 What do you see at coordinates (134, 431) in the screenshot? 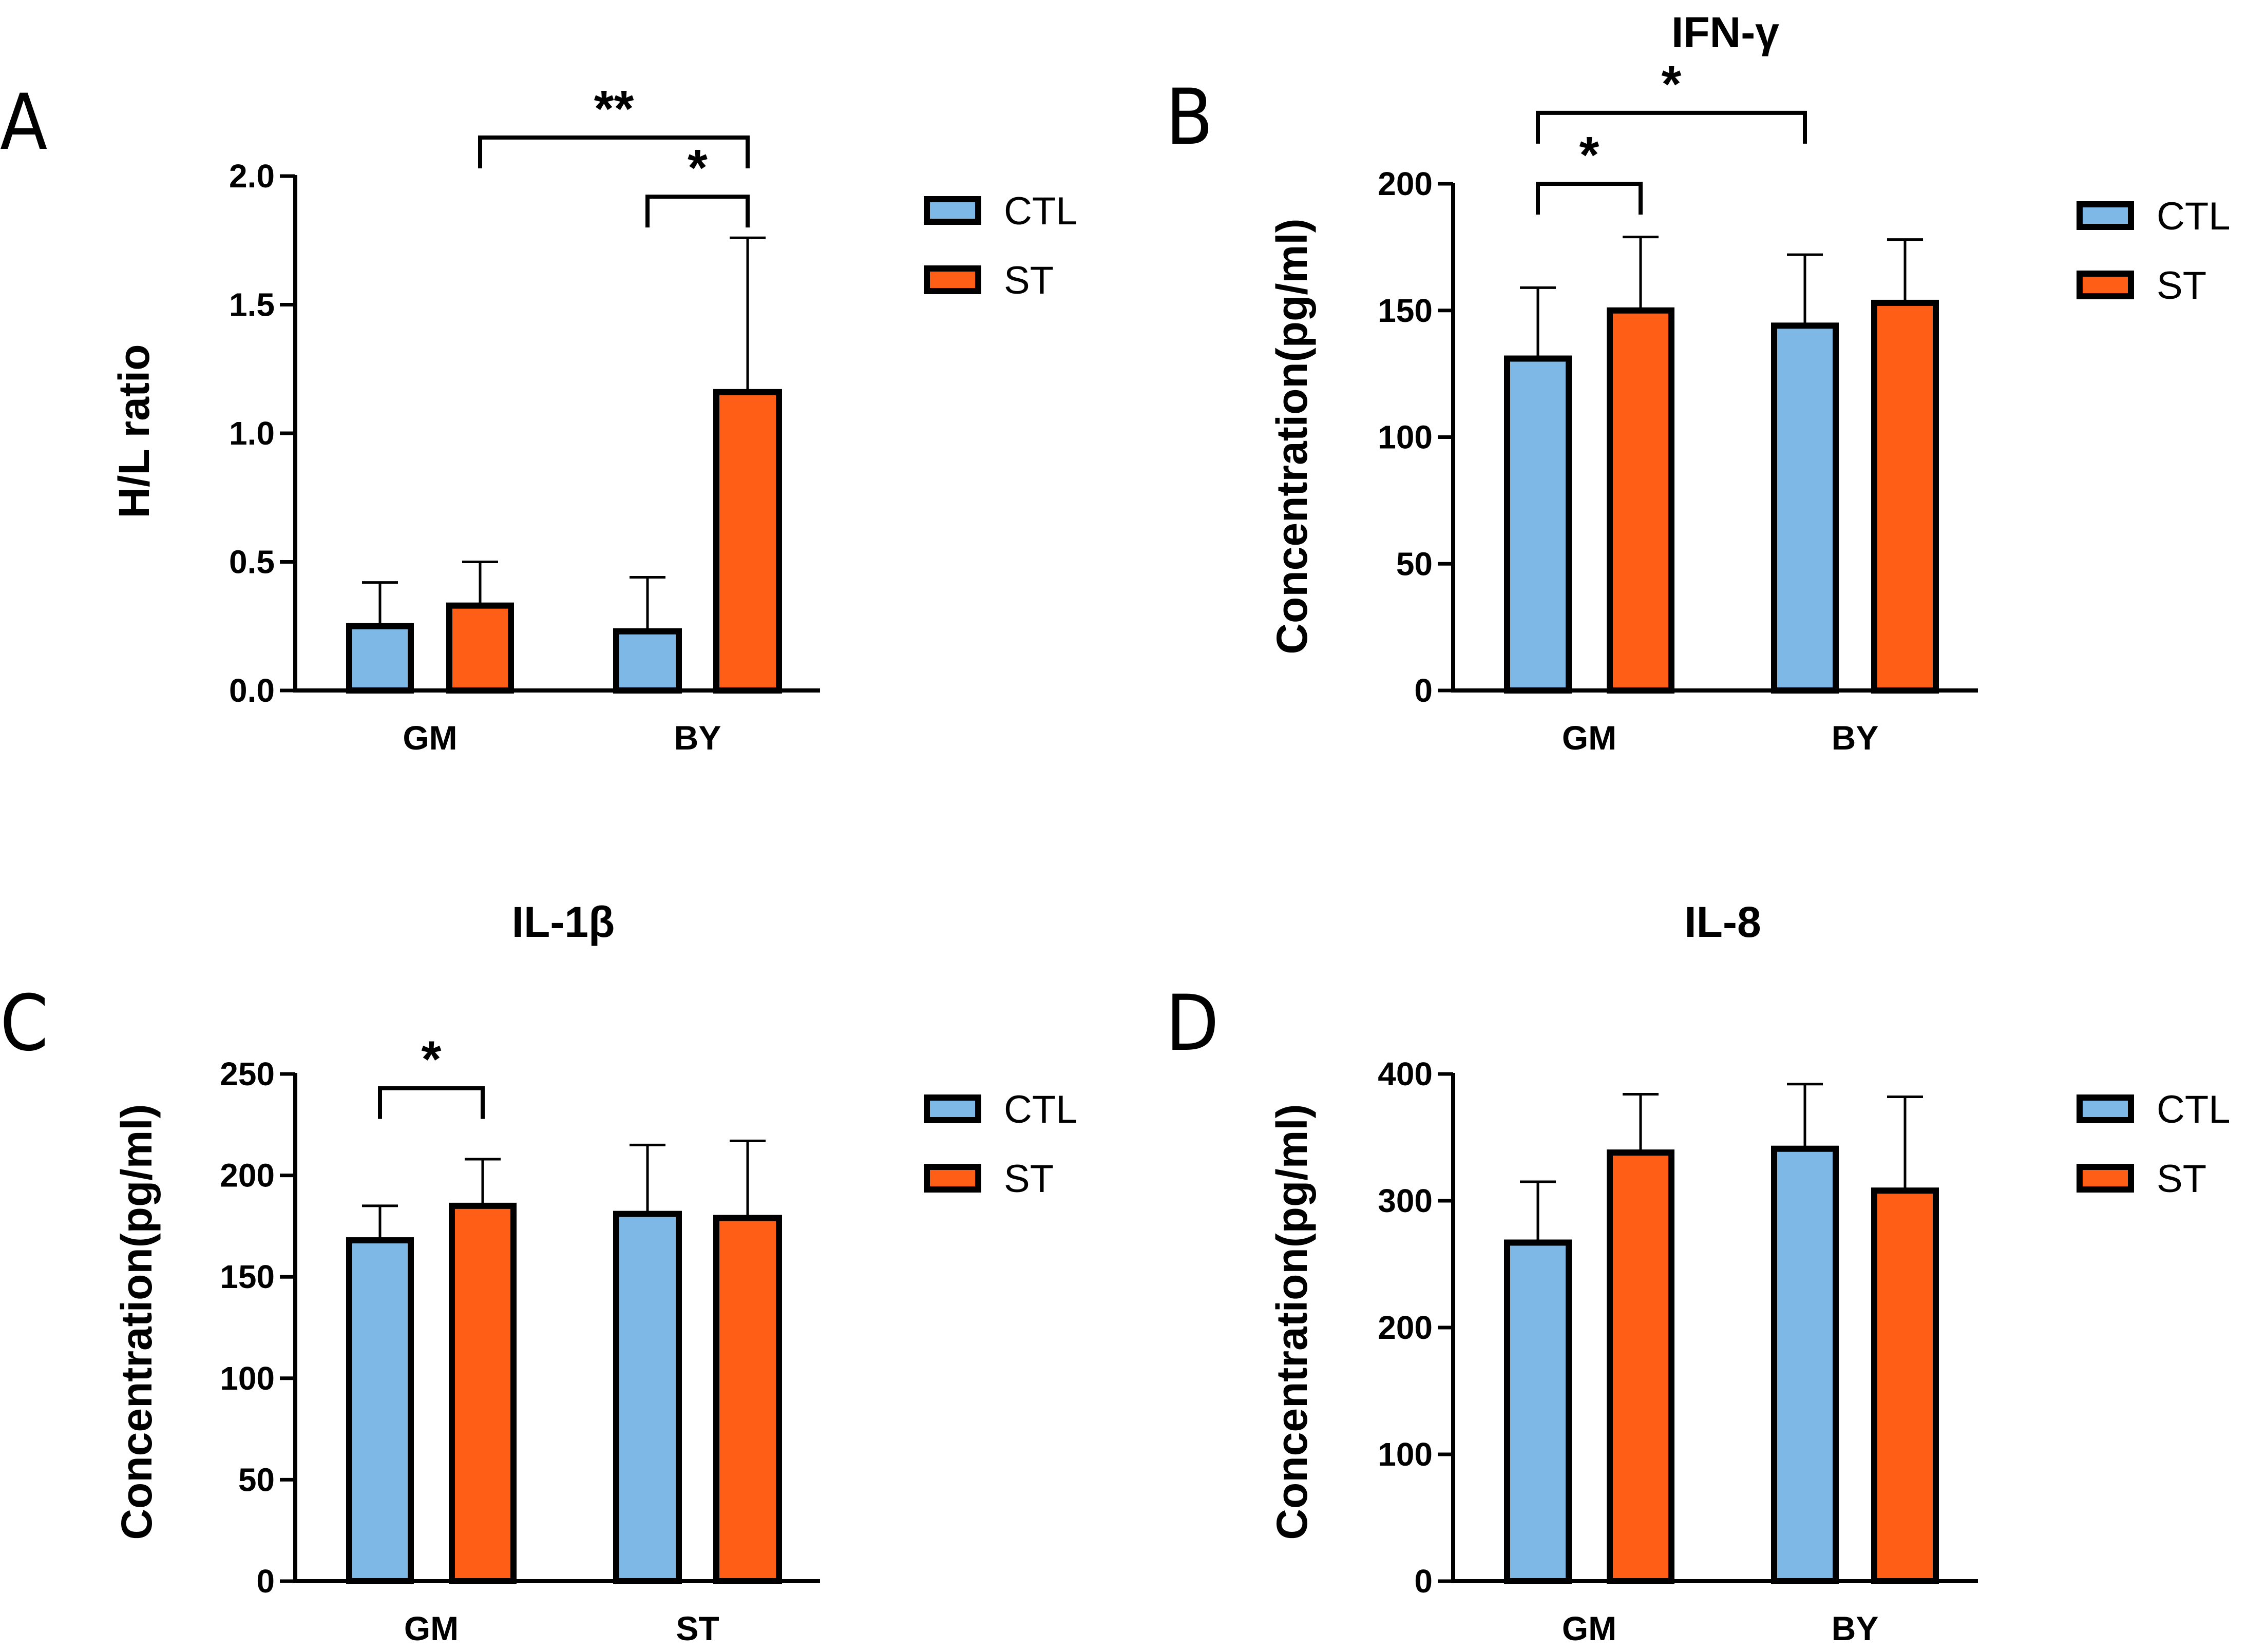
I see `y-axis-label-a: H/L ratio` at bounding box center [134, 431].